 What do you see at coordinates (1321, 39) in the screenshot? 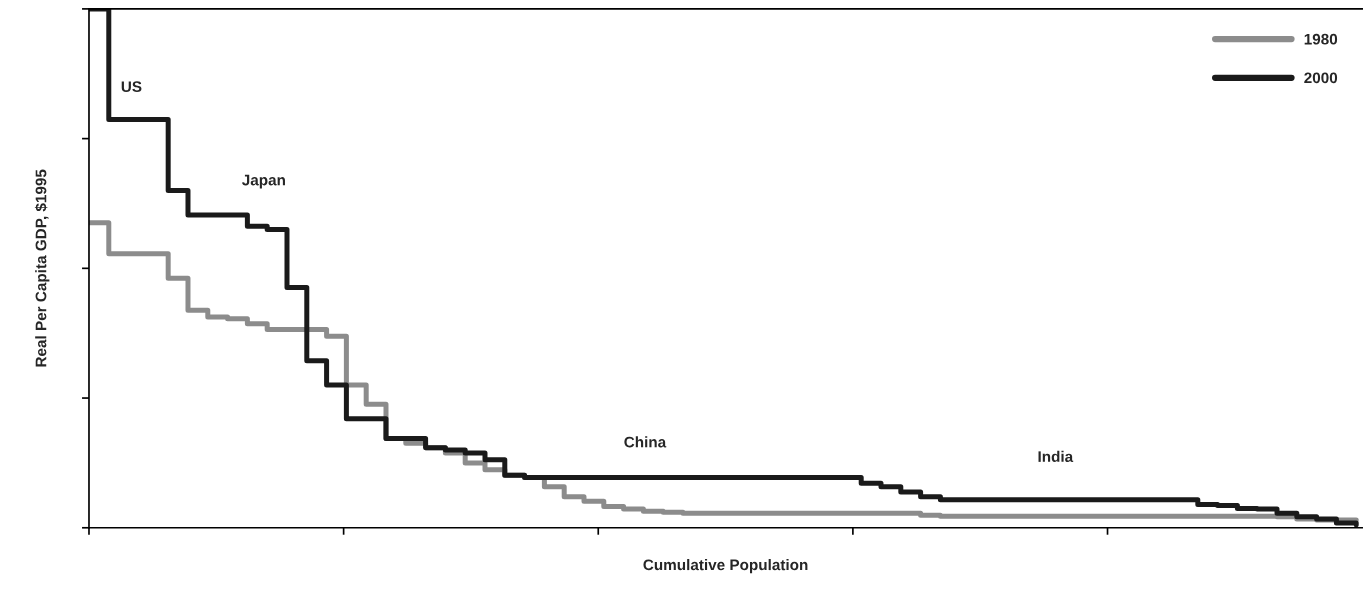
I see `legend-label: 1980` at bounding box center [1321, 39].